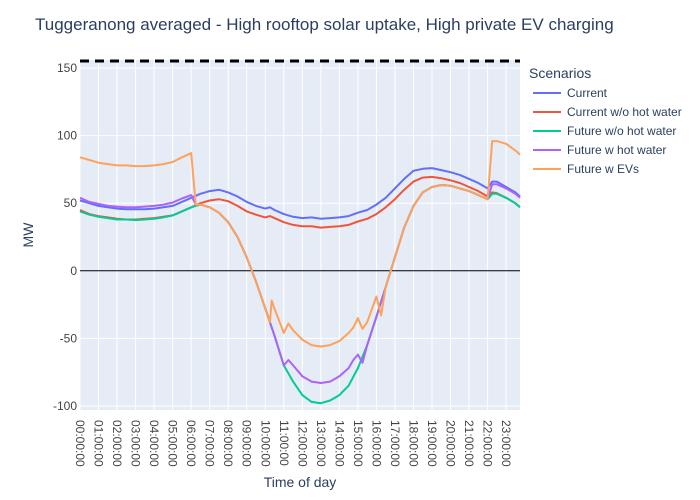 This screenshot has width=700, height=500. I want to click on x-tick-label: 06:00:00, so click(191, 443).